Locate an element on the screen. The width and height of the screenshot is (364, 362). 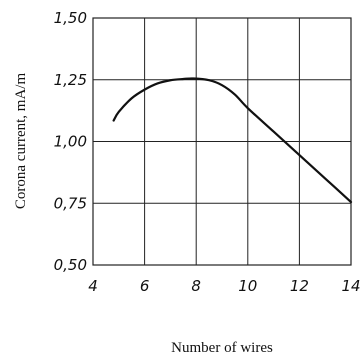
x-axis-label: Number of wires is located at coordinates (222, 348).